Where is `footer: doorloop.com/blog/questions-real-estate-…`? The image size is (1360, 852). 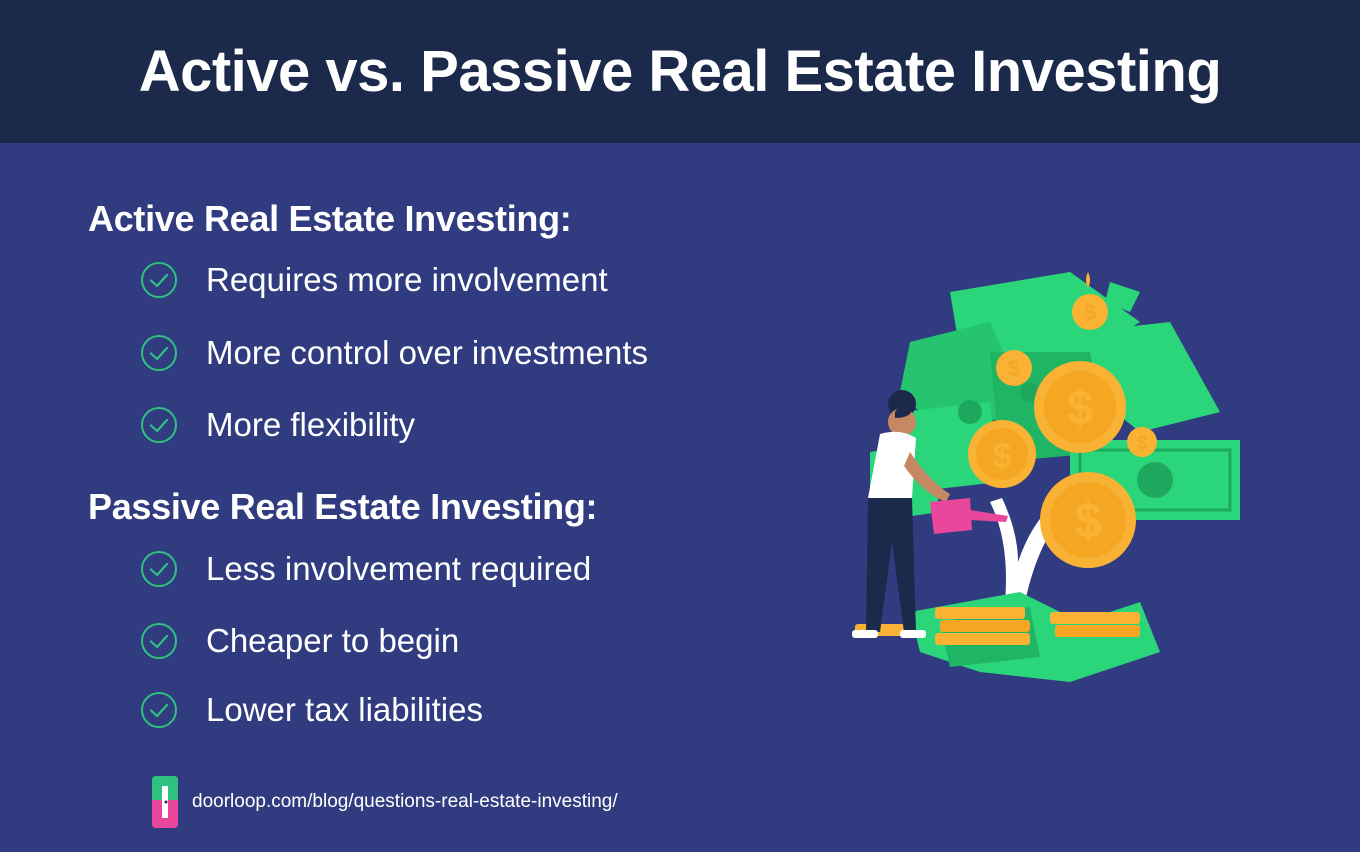 footer: doorloop.com/blog/questions-real-estate-… is located at coordinates (383, 802).